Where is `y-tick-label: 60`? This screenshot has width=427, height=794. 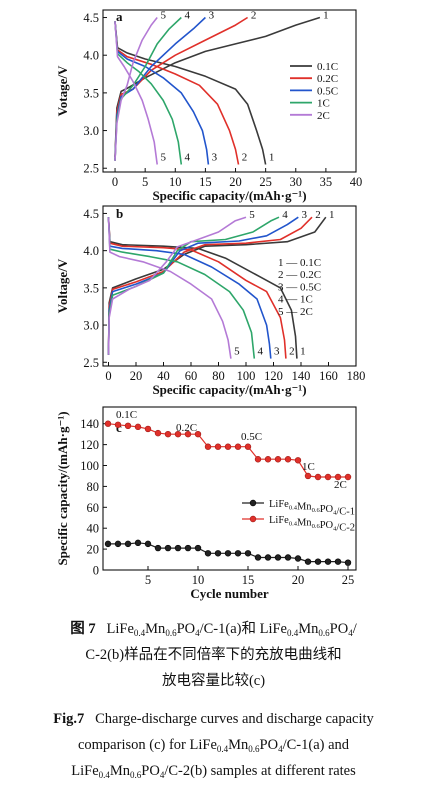
y-tick-label: 60 is located at coordinates (93, 508).